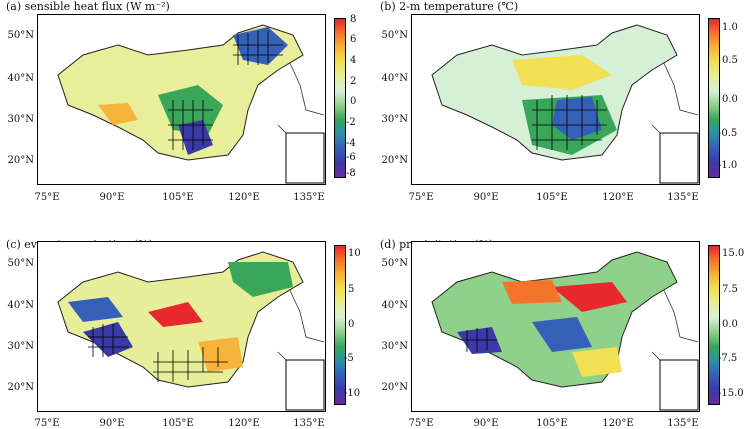 This screenshot has height=429, width=749. What do you see at coordinates (733, 253) in the screenshot?
I see `colorbar-label: 15.0` at bounding box center [733, 253].